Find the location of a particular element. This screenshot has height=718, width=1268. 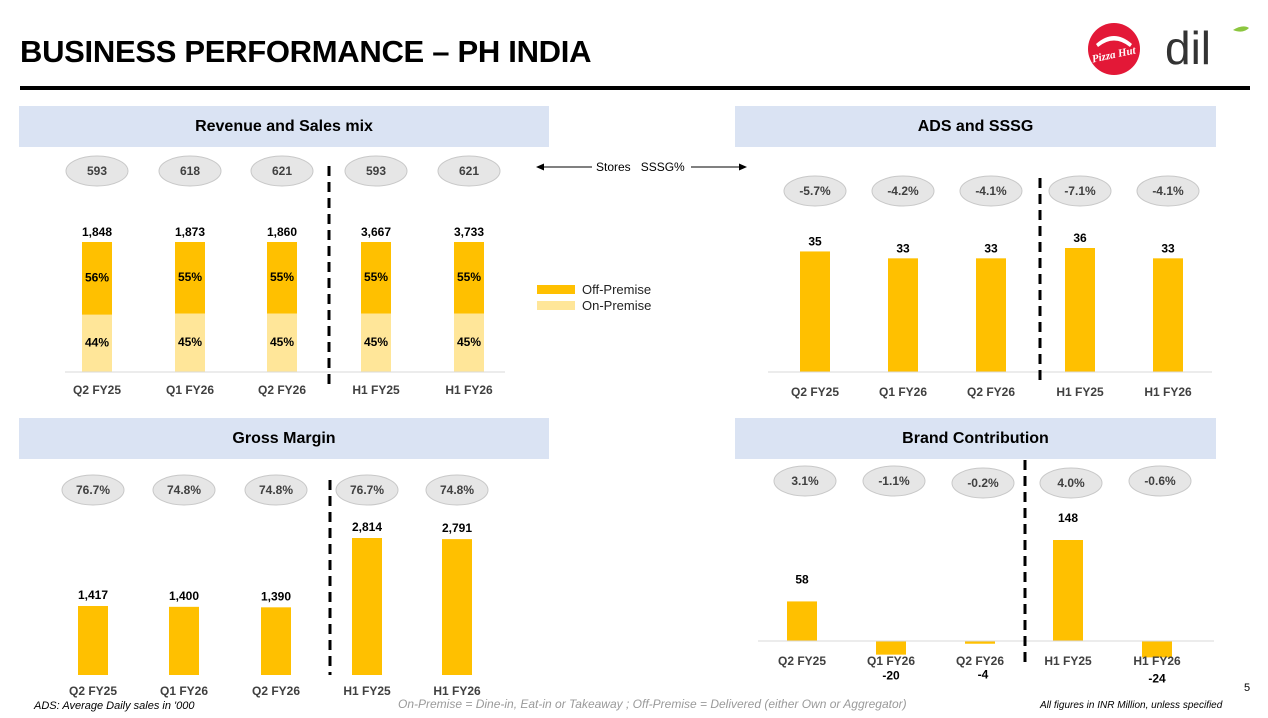

ads-sssg-pill-label: -5.7% is located at coordinates (815, 191).